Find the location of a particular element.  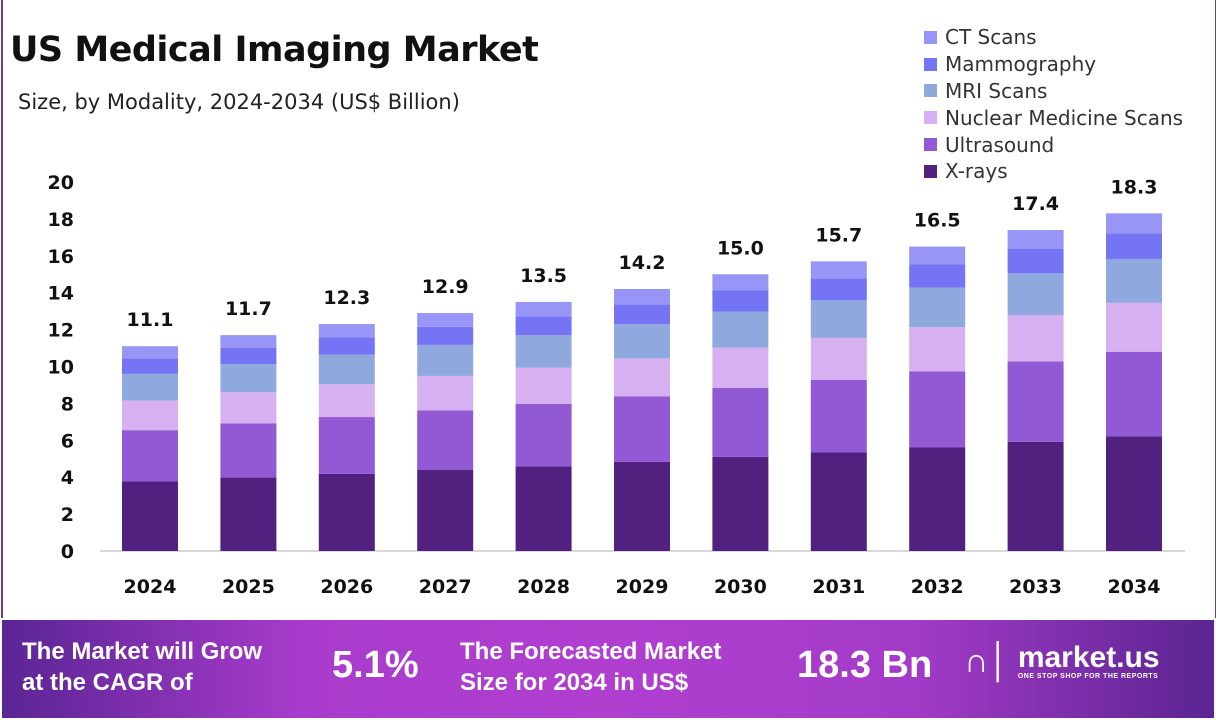

cagr-label: The Market will Grow at the CAGR of is located at coordinates (142, 667).